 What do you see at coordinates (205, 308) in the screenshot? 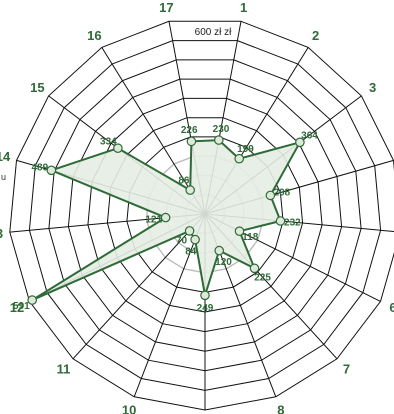
I see `data-label-9: 249` at bounding box center [205, 308].